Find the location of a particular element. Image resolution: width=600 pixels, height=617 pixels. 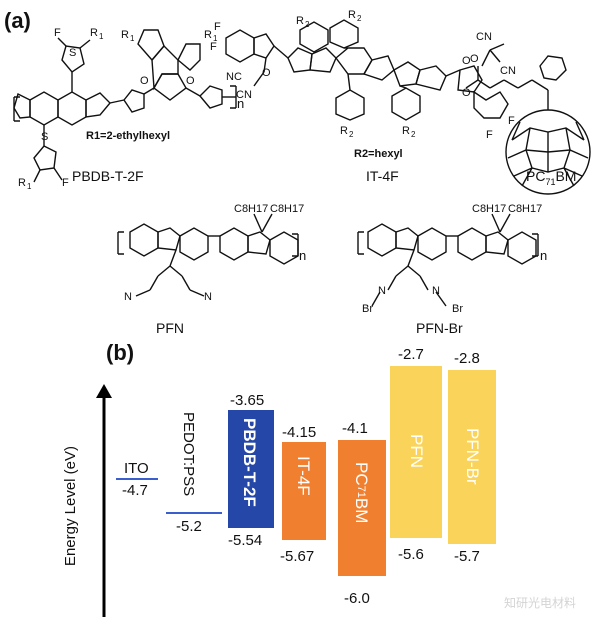

pc71bm-bar: PC71BM is located at coordinates (362, 508).